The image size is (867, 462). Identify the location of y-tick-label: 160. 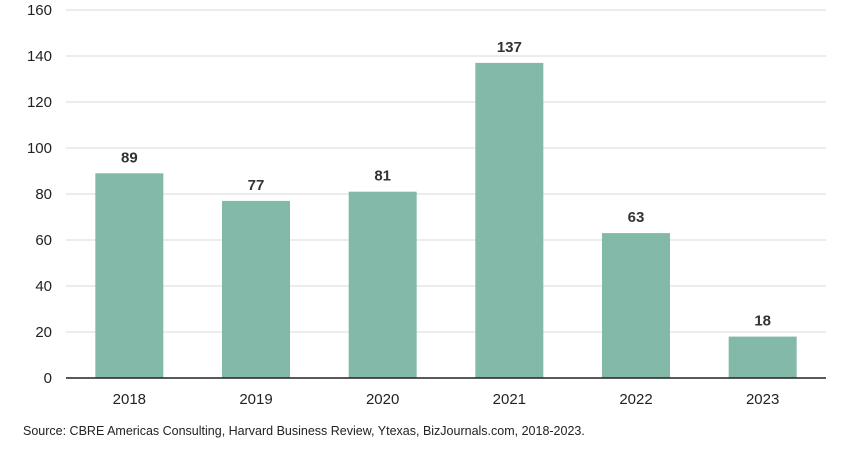
(39, 10).